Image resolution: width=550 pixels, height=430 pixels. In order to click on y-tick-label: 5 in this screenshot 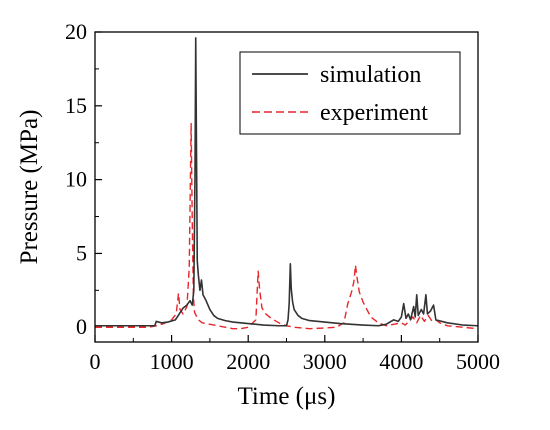, I will do `click(81, 252)`.